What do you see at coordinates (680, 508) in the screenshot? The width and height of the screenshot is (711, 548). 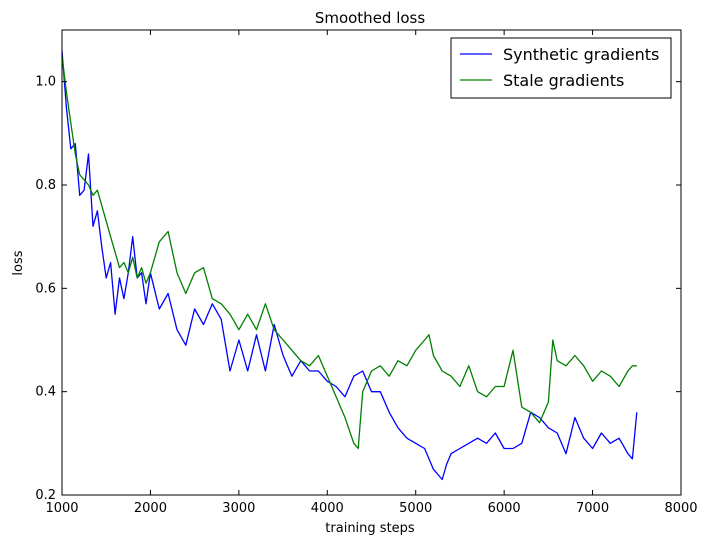 I see `x-tick-label: 8000` at bounding box center [680, 508].